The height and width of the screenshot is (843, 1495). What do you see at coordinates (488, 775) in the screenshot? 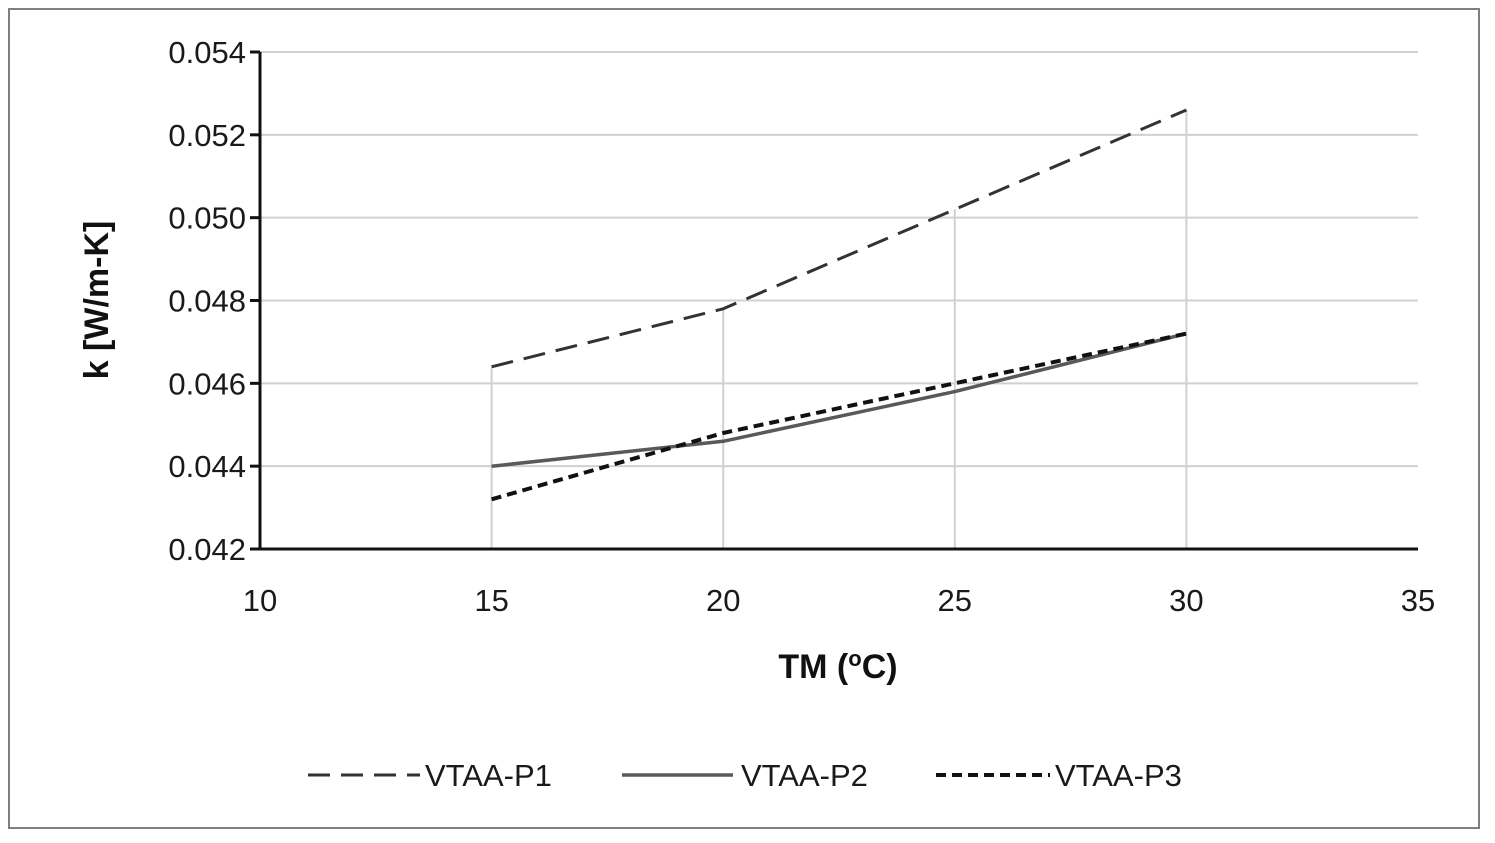
I see `legend-label-vtaa-p1: VTAA-P1` at bounding box center [488, 775].